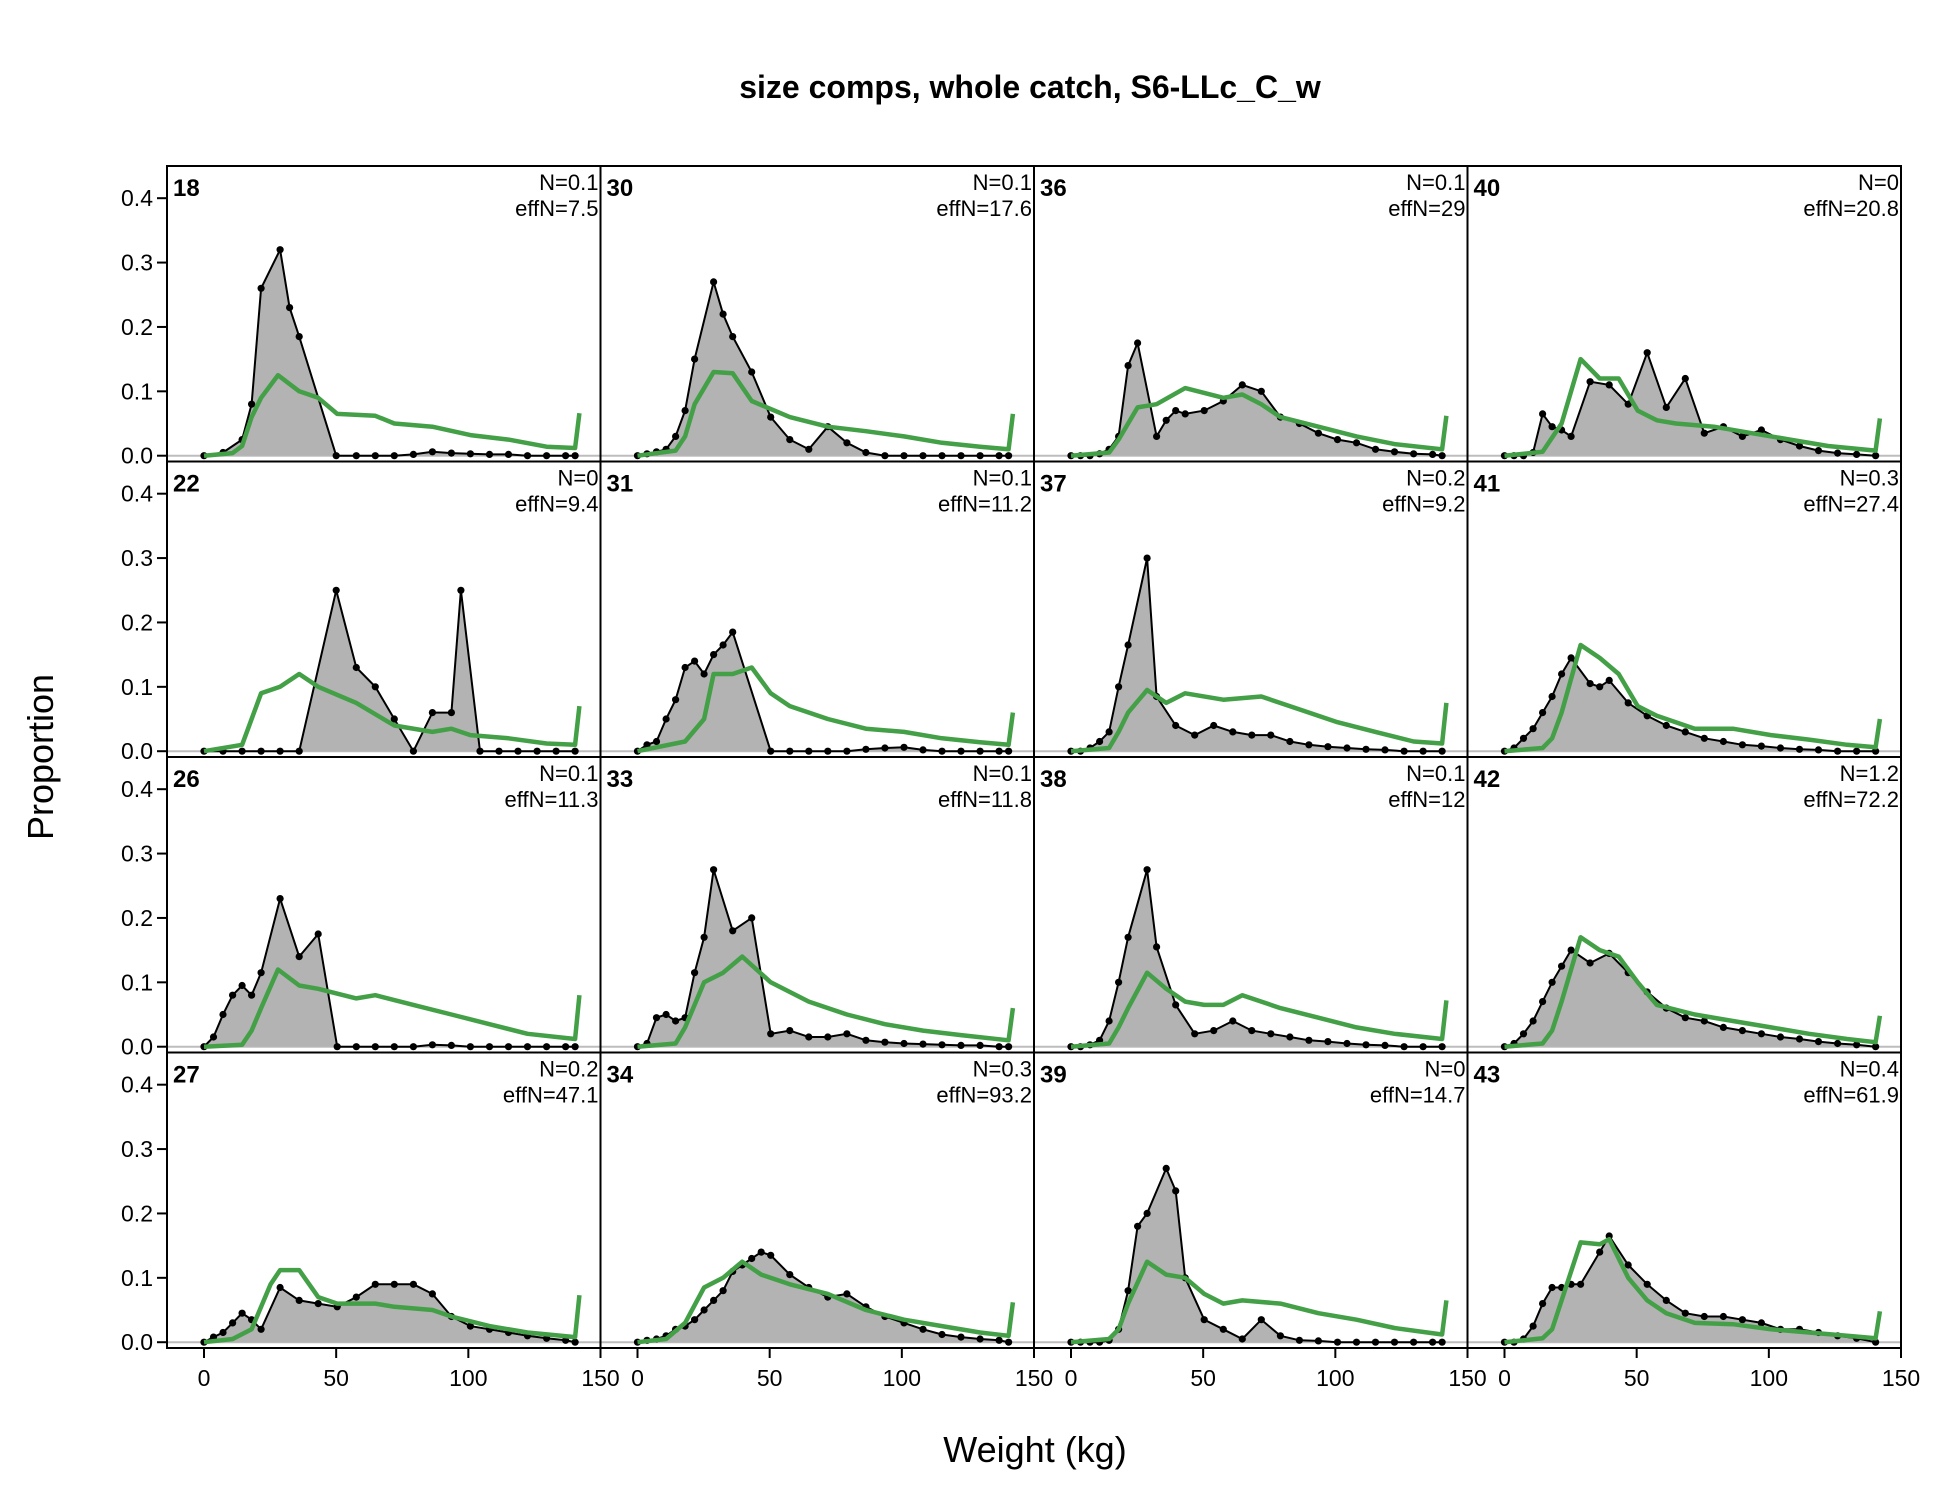 The image size is (1950, 1500). What do you see at coordinates (137, 1342) in the screenshot?
I see `y-tick-label: 0.0` at bounding box center [137, 1342].